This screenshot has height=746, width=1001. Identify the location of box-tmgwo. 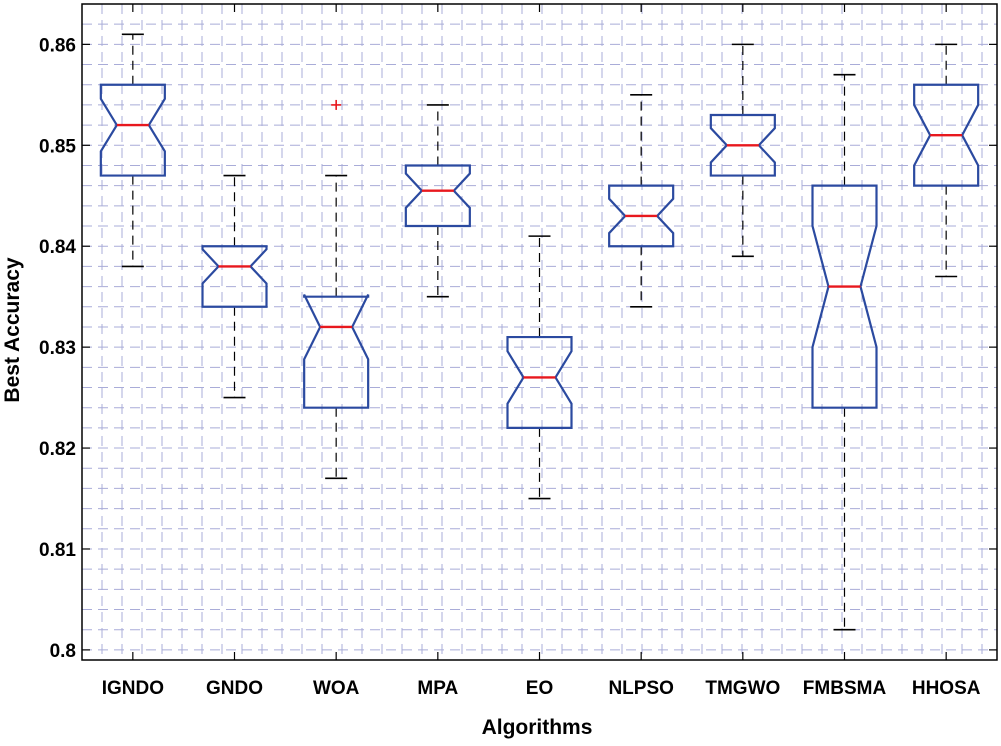
(742, 150).